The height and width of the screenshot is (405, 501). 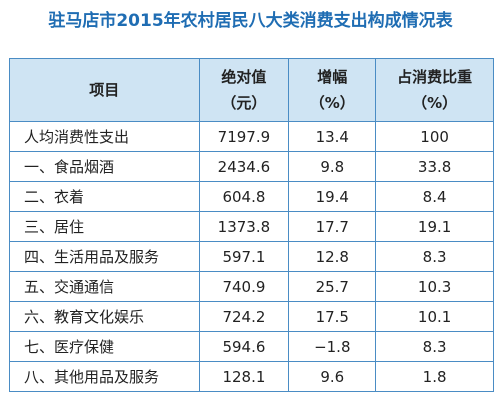 I want to click on header-cell: 项目, so click(x=104, y=90).